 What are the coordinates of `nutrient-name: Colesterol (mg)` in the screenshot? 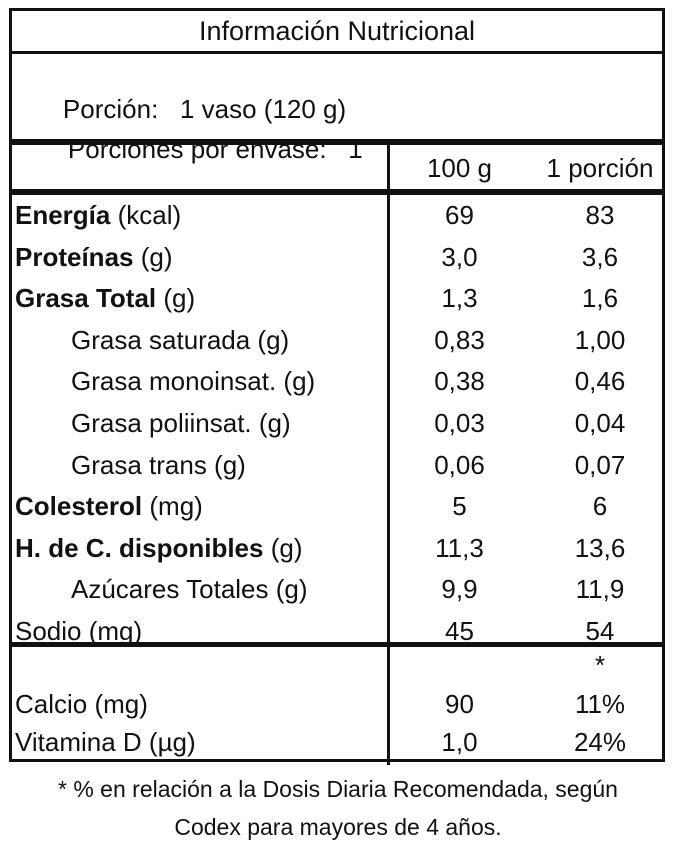 It's located at (109, 506).